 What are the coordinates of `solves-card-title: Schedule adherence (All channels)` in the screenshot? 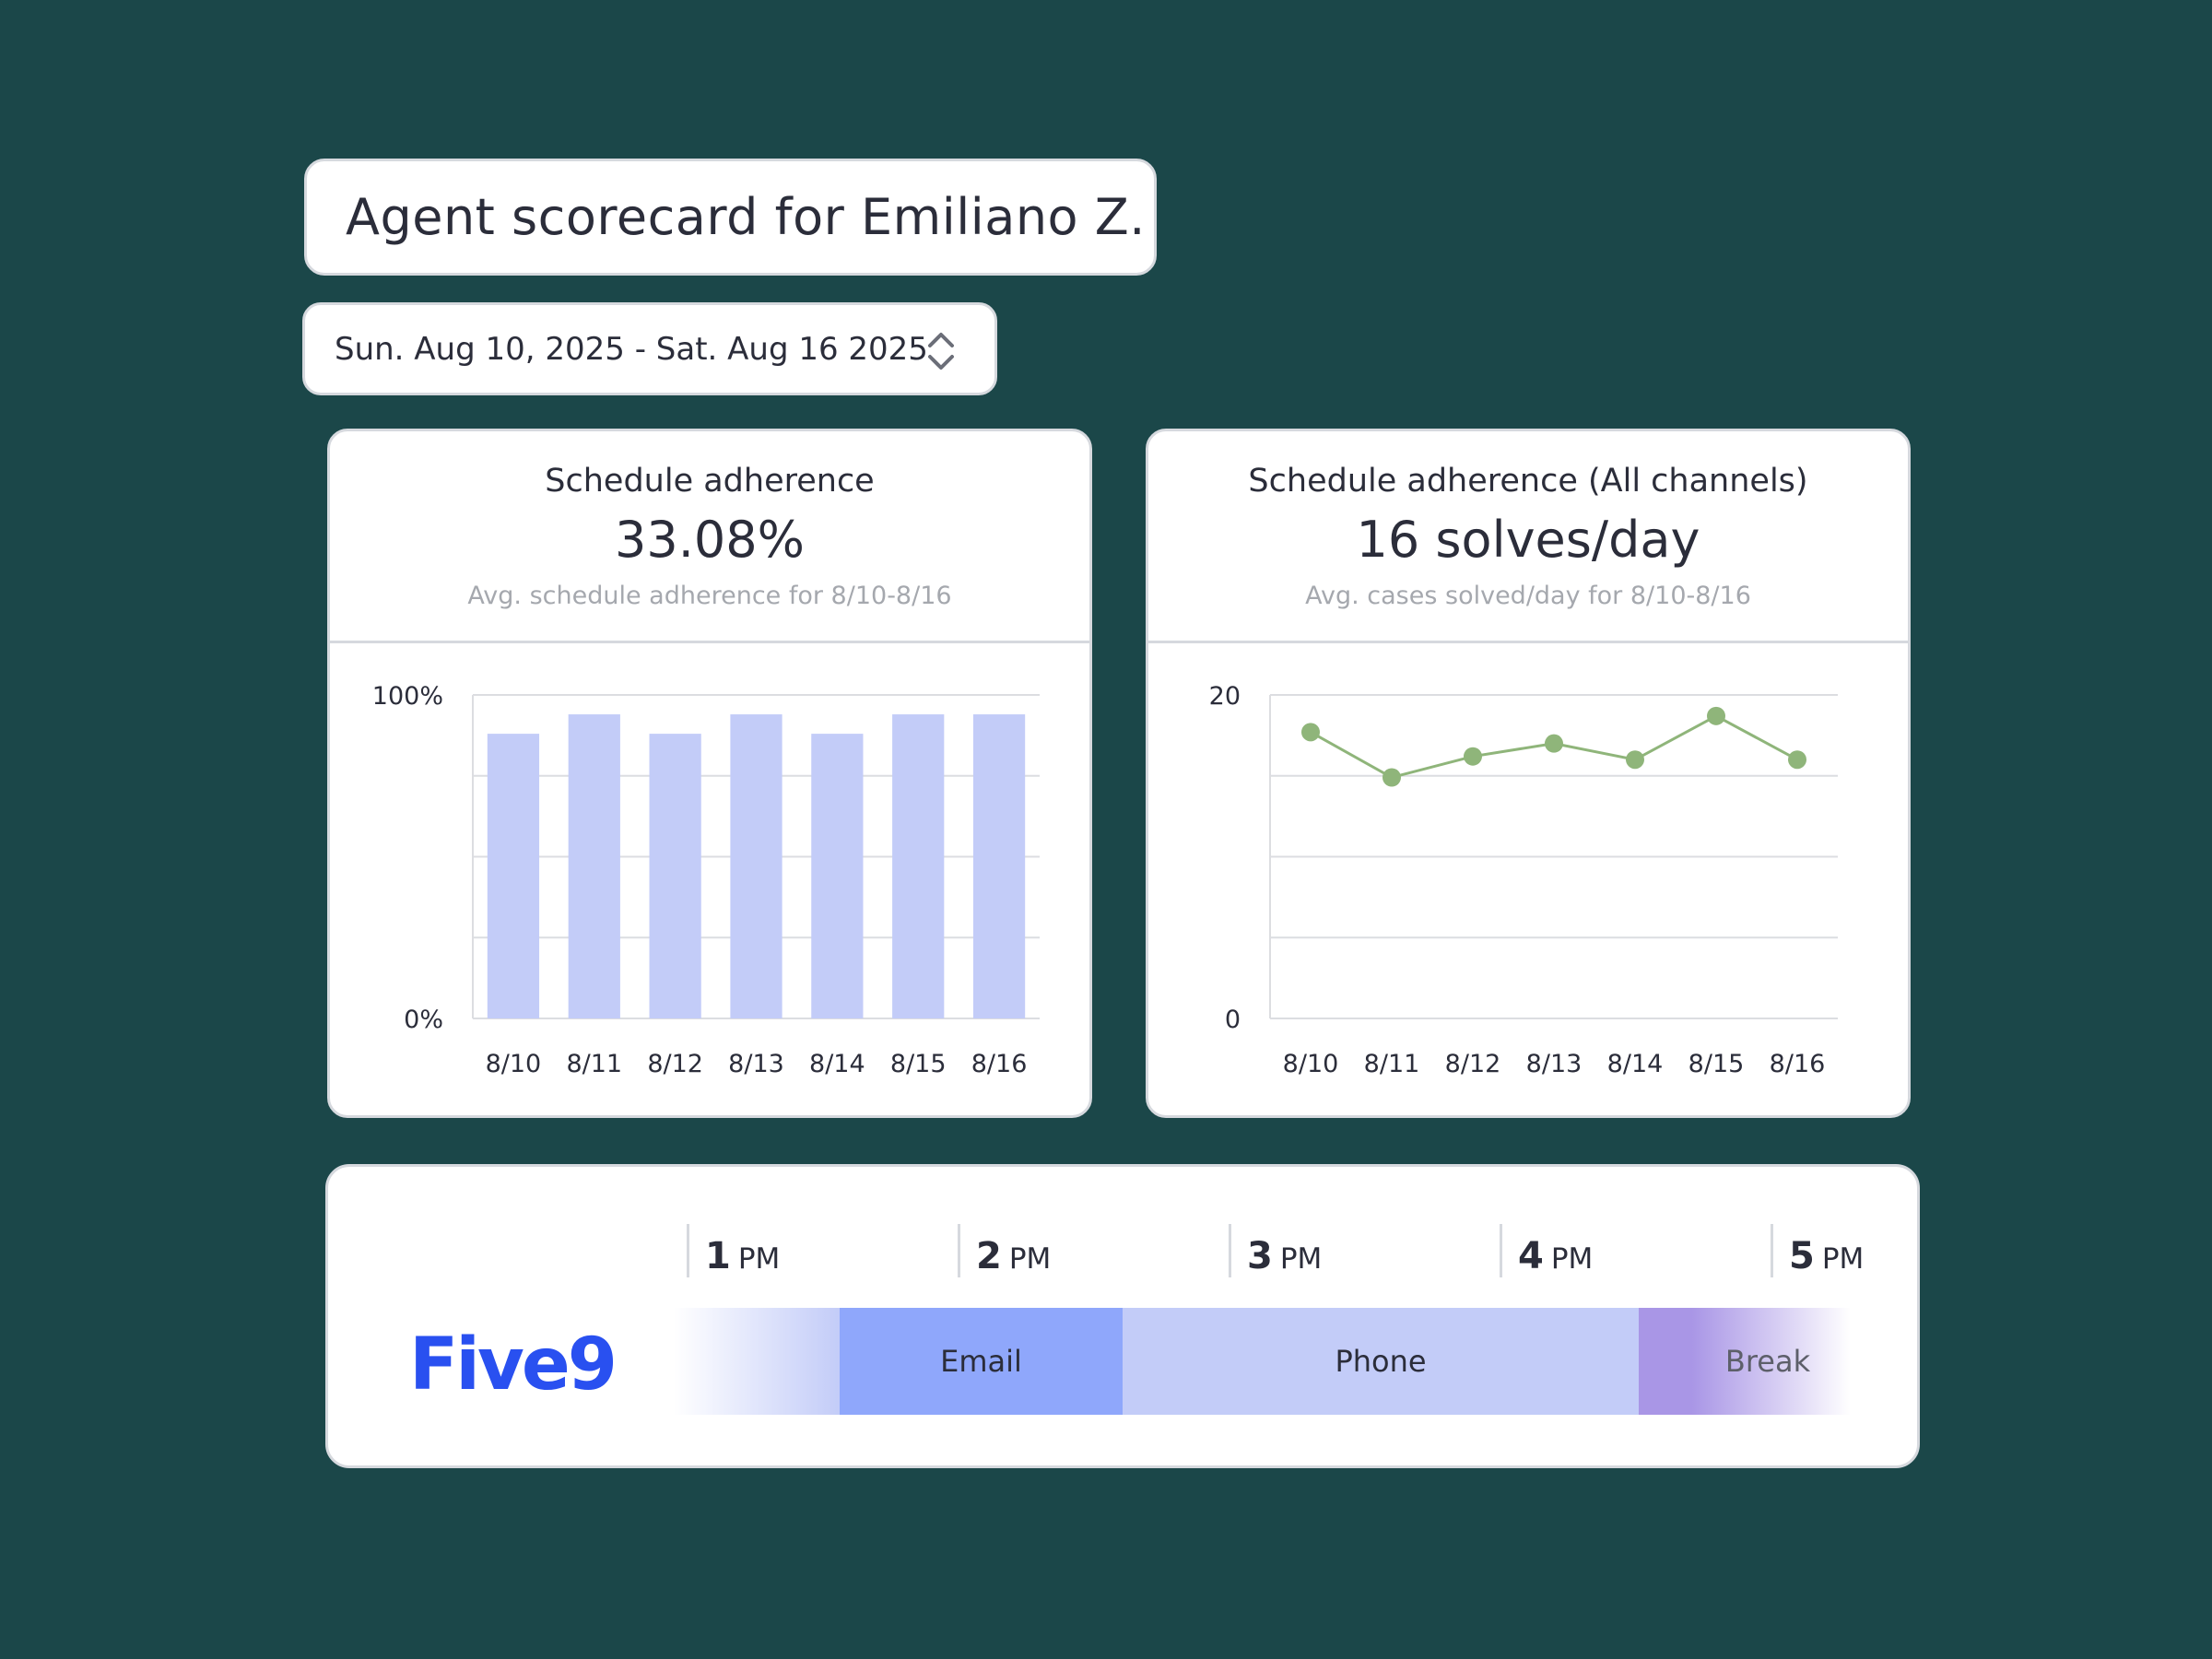 It's located at (1528, 481).